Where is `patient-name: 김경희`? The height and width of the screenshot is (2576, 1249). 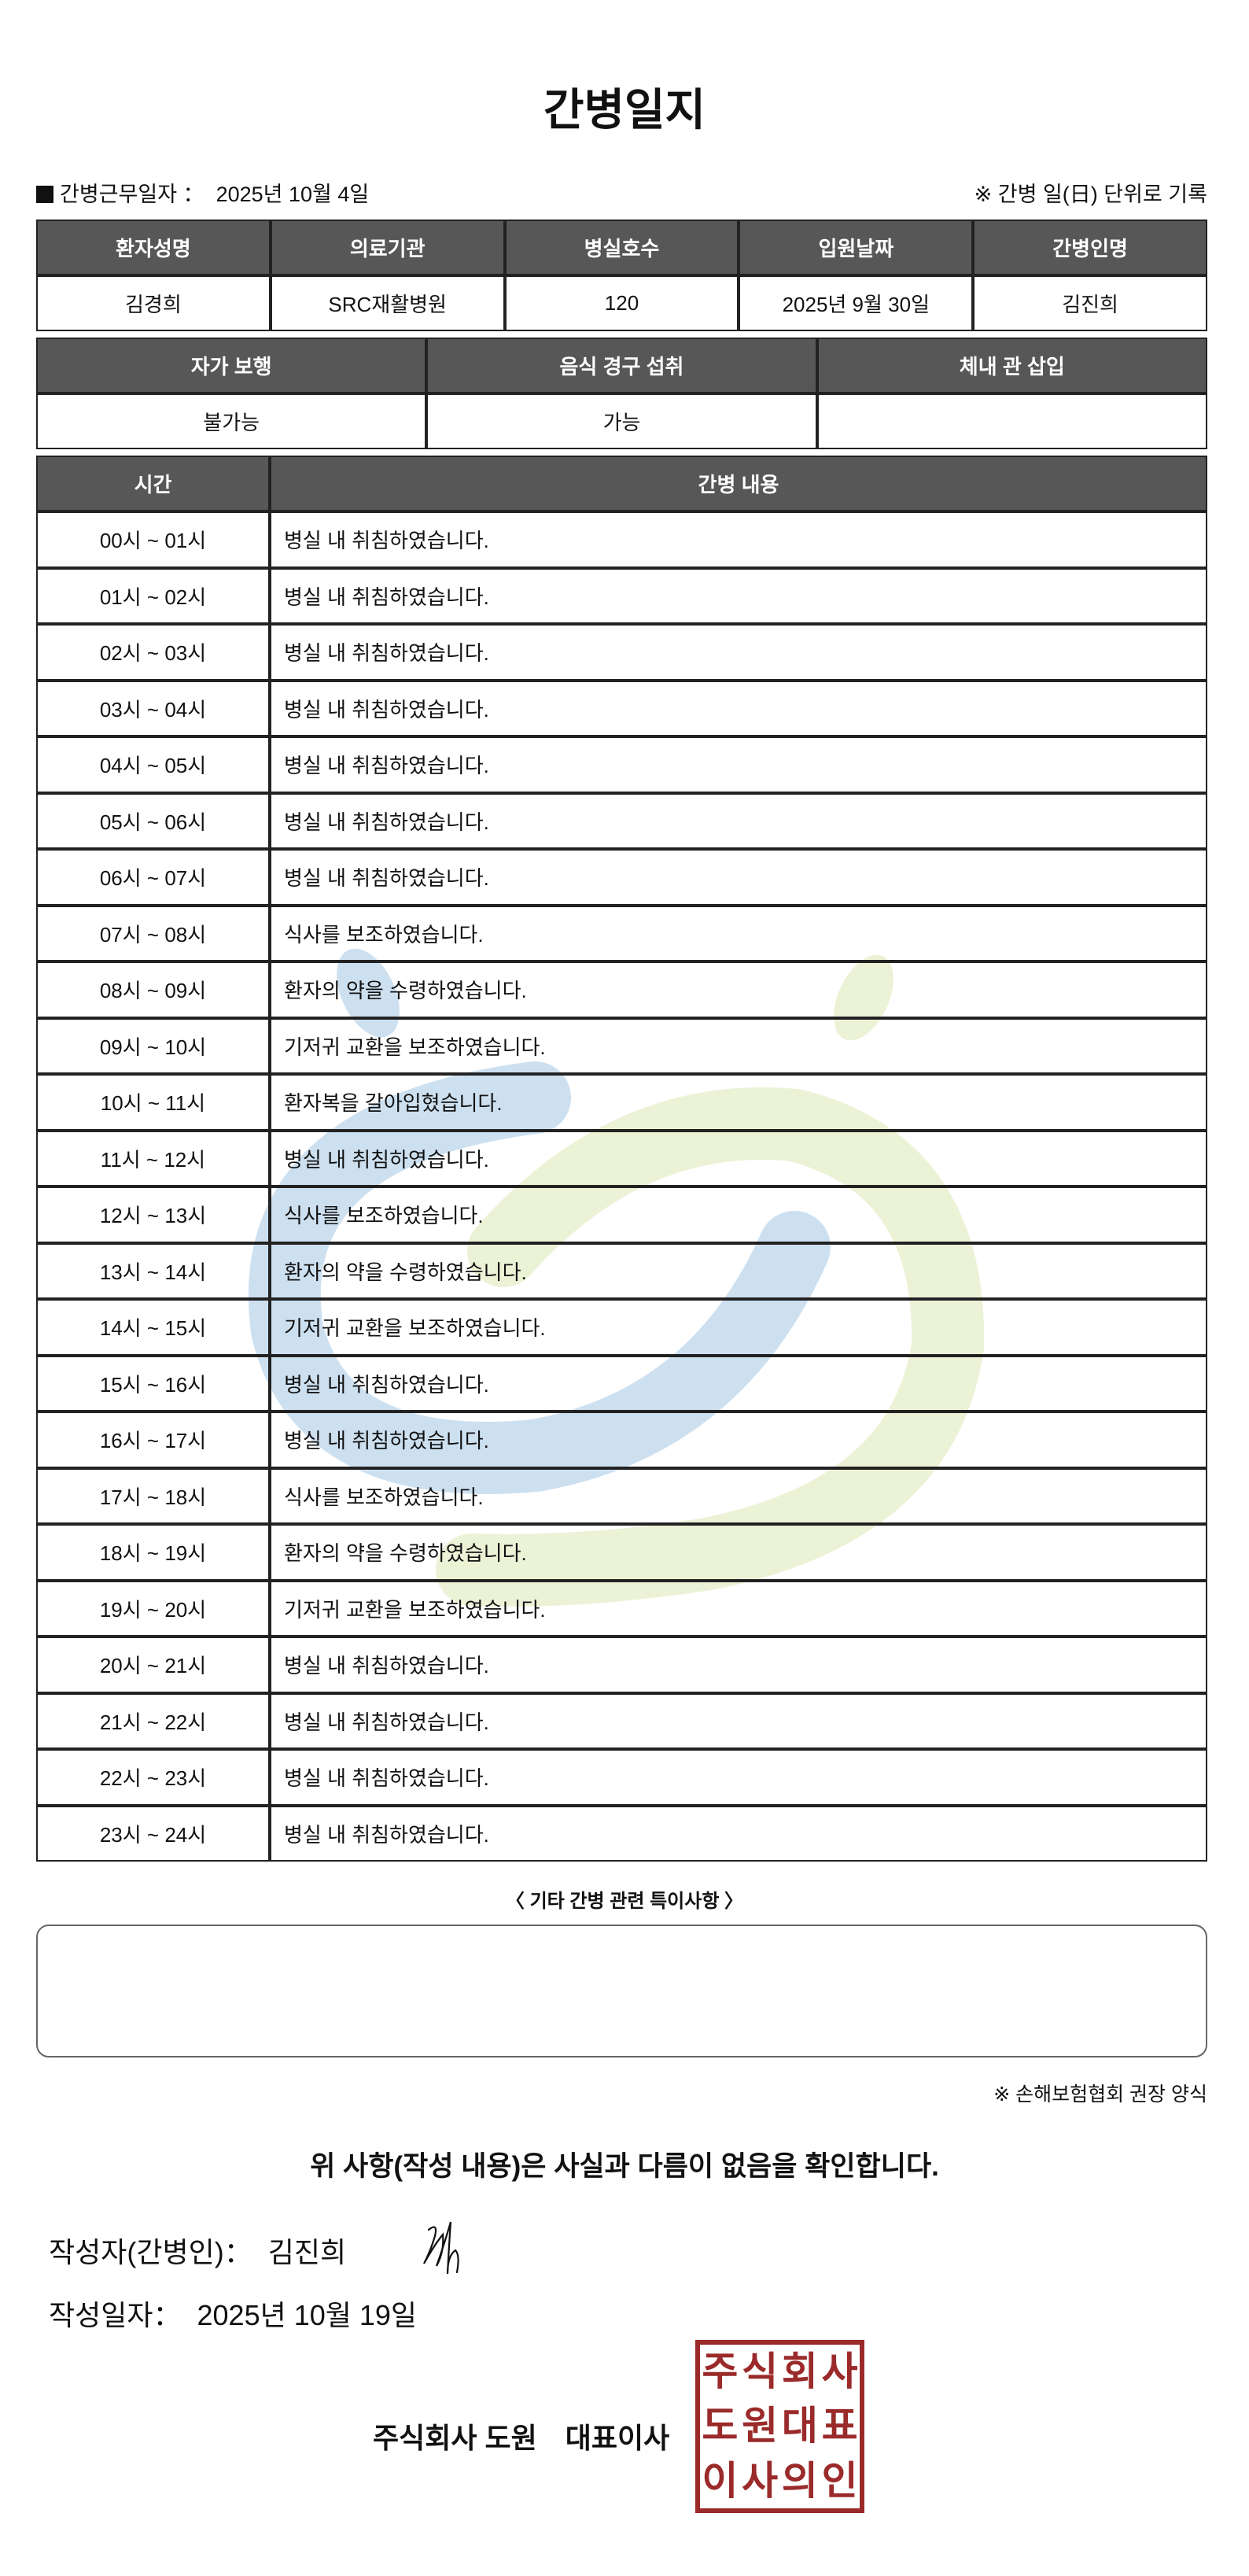 patient-name: 김경희 is located at coordinates (153, 303).